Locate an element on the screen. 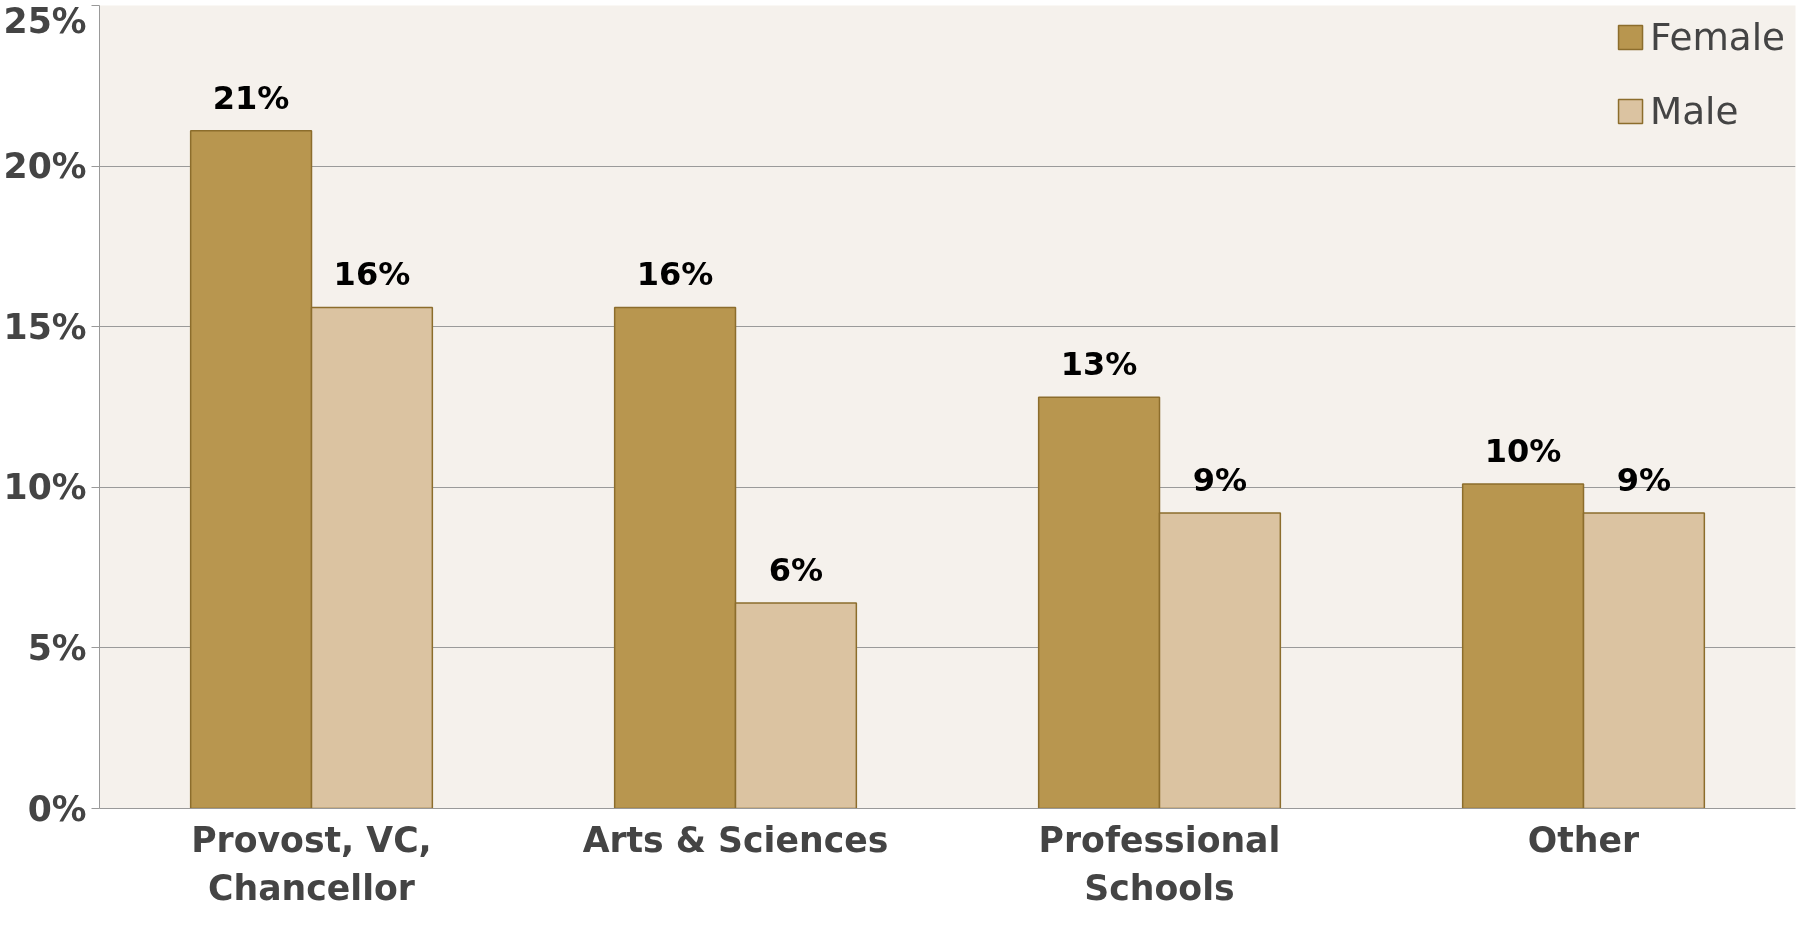 Image resolution: width=1820 pixels, height=930 pixels. data-label: 10% is located at coordinates (1523, 451).